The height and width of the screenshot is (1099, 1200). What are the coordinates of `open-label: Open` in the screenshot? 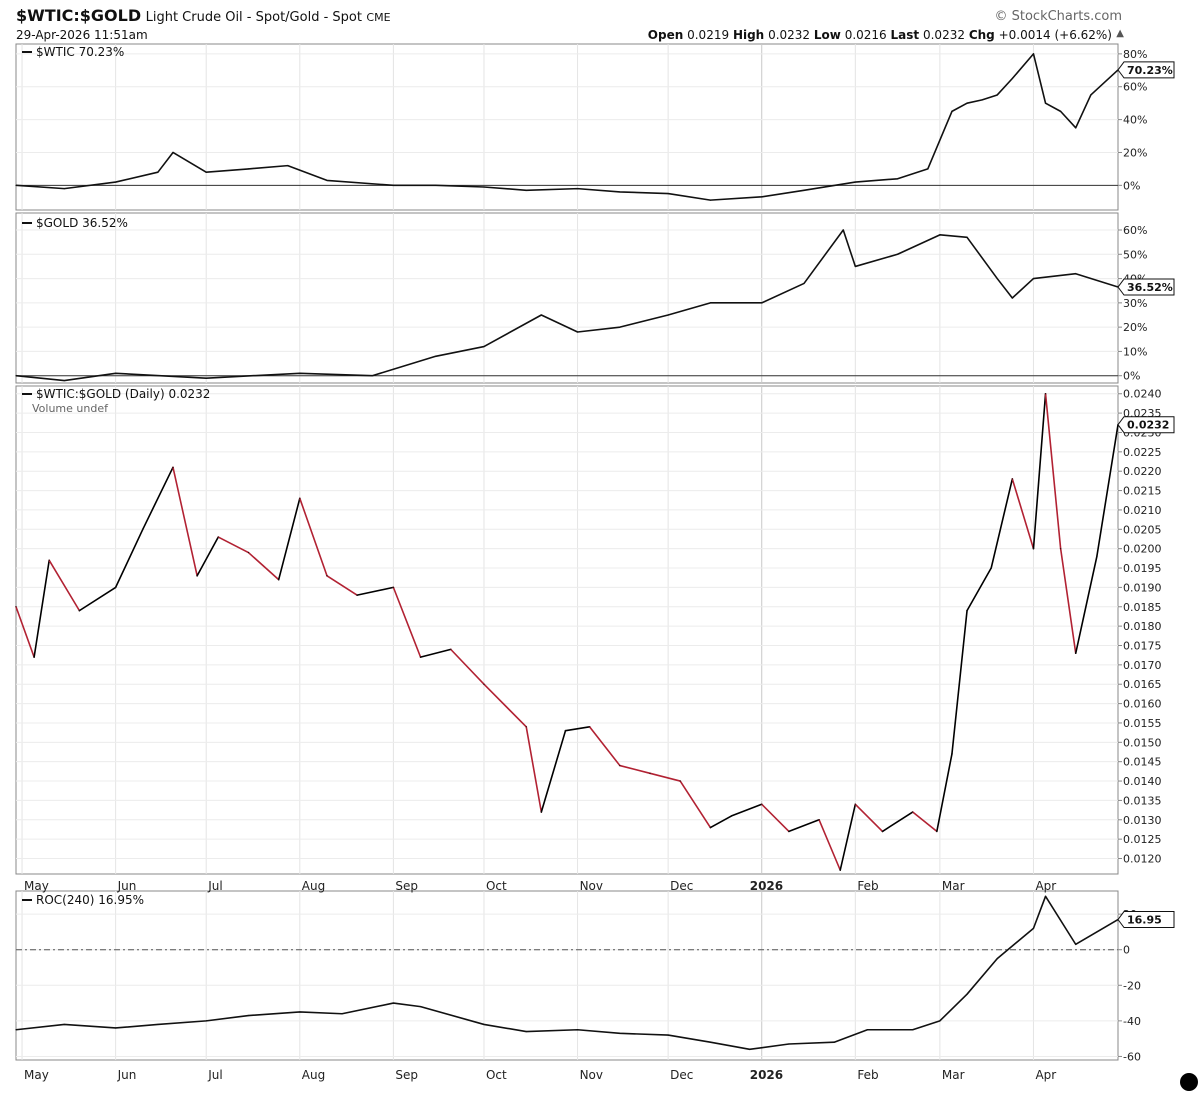 It's located at (665, 35).